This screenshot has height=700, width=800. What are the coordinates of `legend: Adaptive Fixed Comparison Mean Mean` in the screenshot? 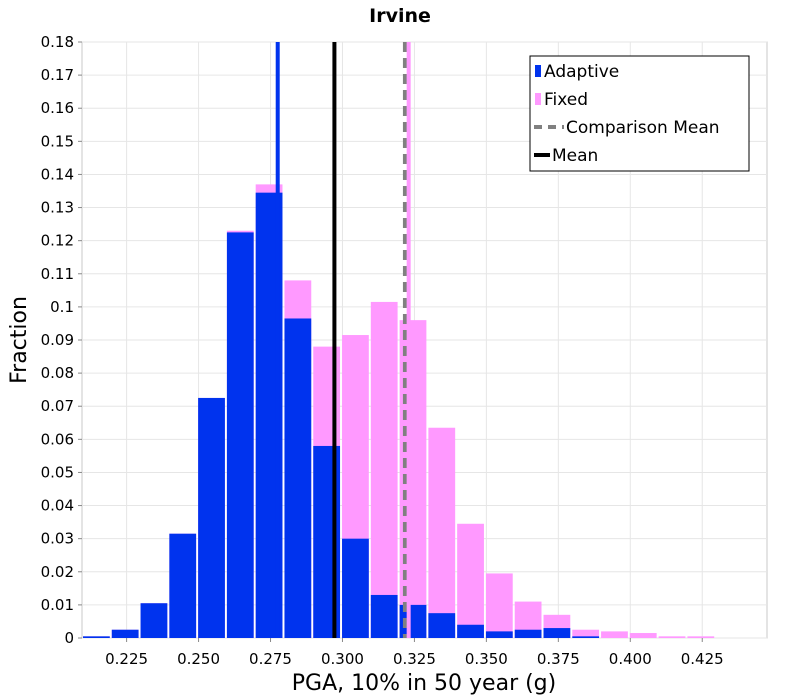 It's located at (639, 113).